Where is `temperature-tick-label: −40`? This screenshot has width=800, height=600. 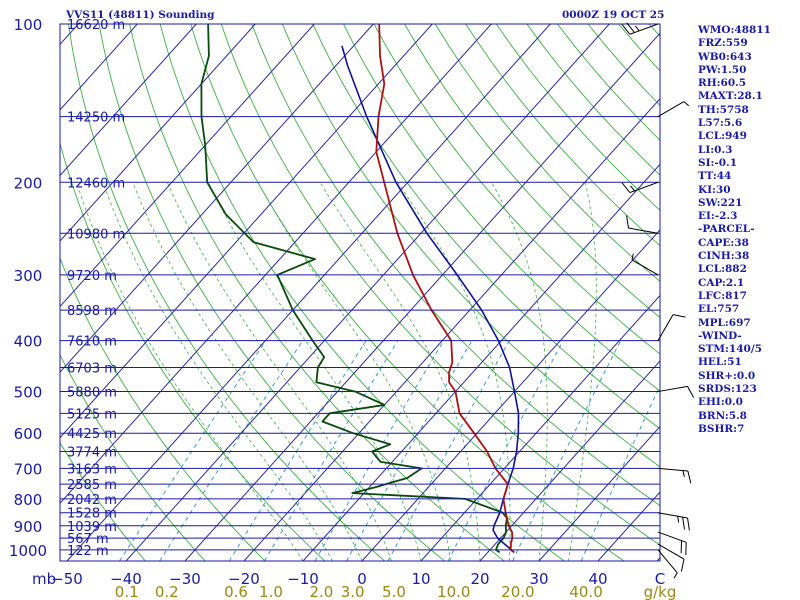
temperature-tick-label: −40 is located at coordinates (126, 579).